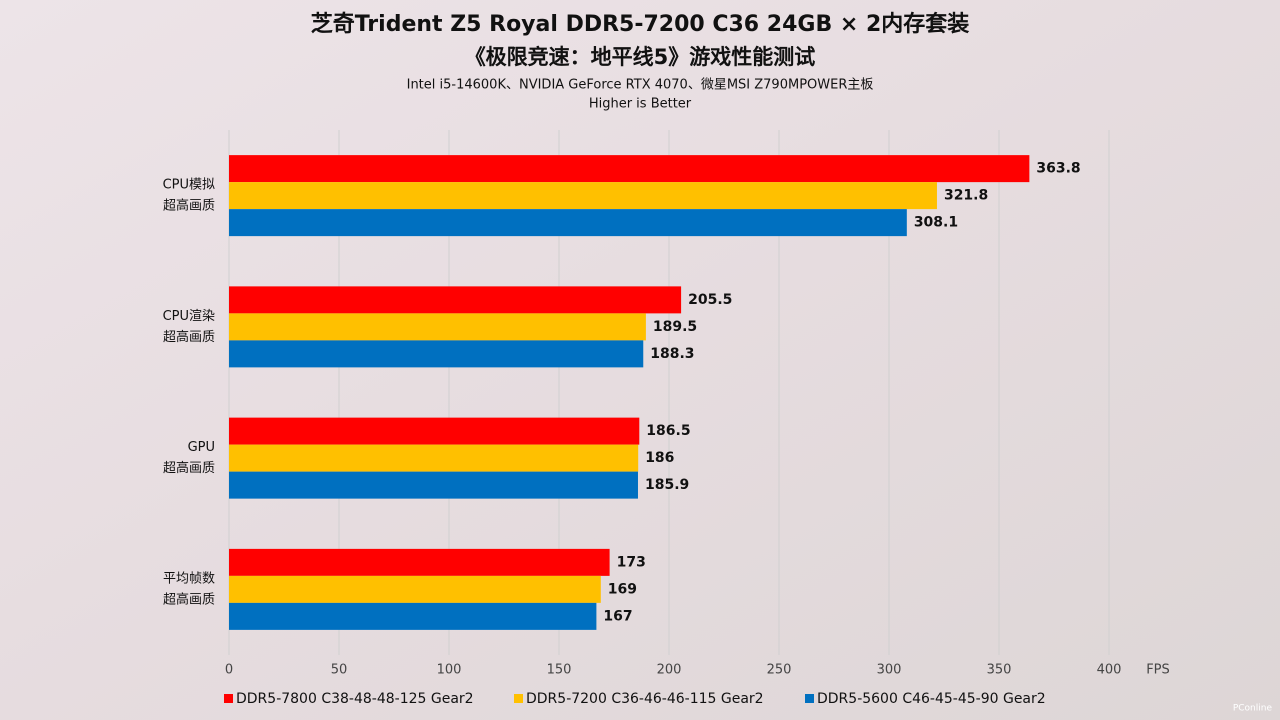  What do you see at coordinates (779, 670) in the screenshot?
I see `x-tick-label: 250` at bounding box center [779, 670].